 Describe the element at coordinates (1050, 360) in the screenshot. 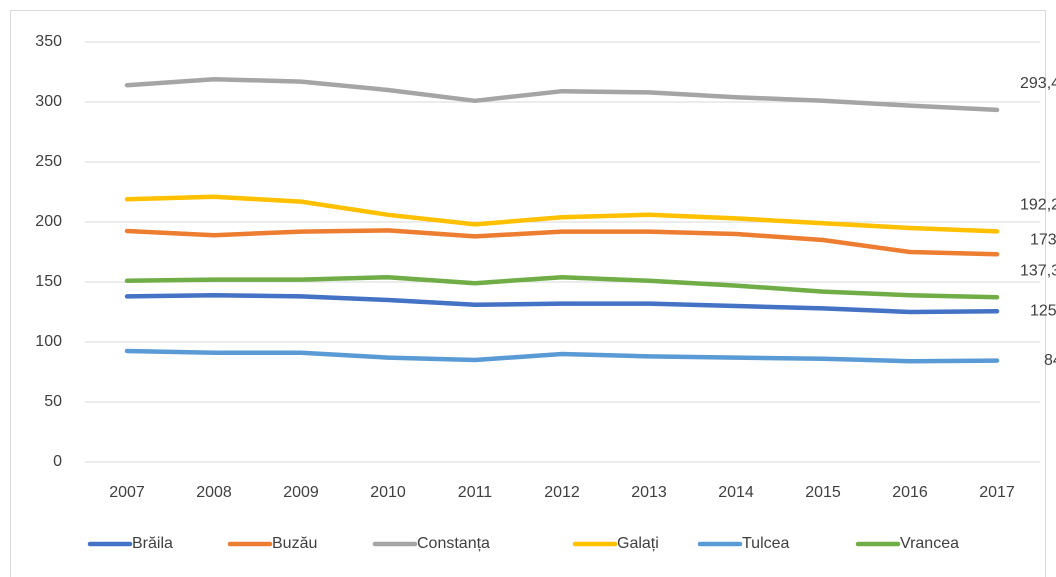

I see `data-label: 84,5` at that location.